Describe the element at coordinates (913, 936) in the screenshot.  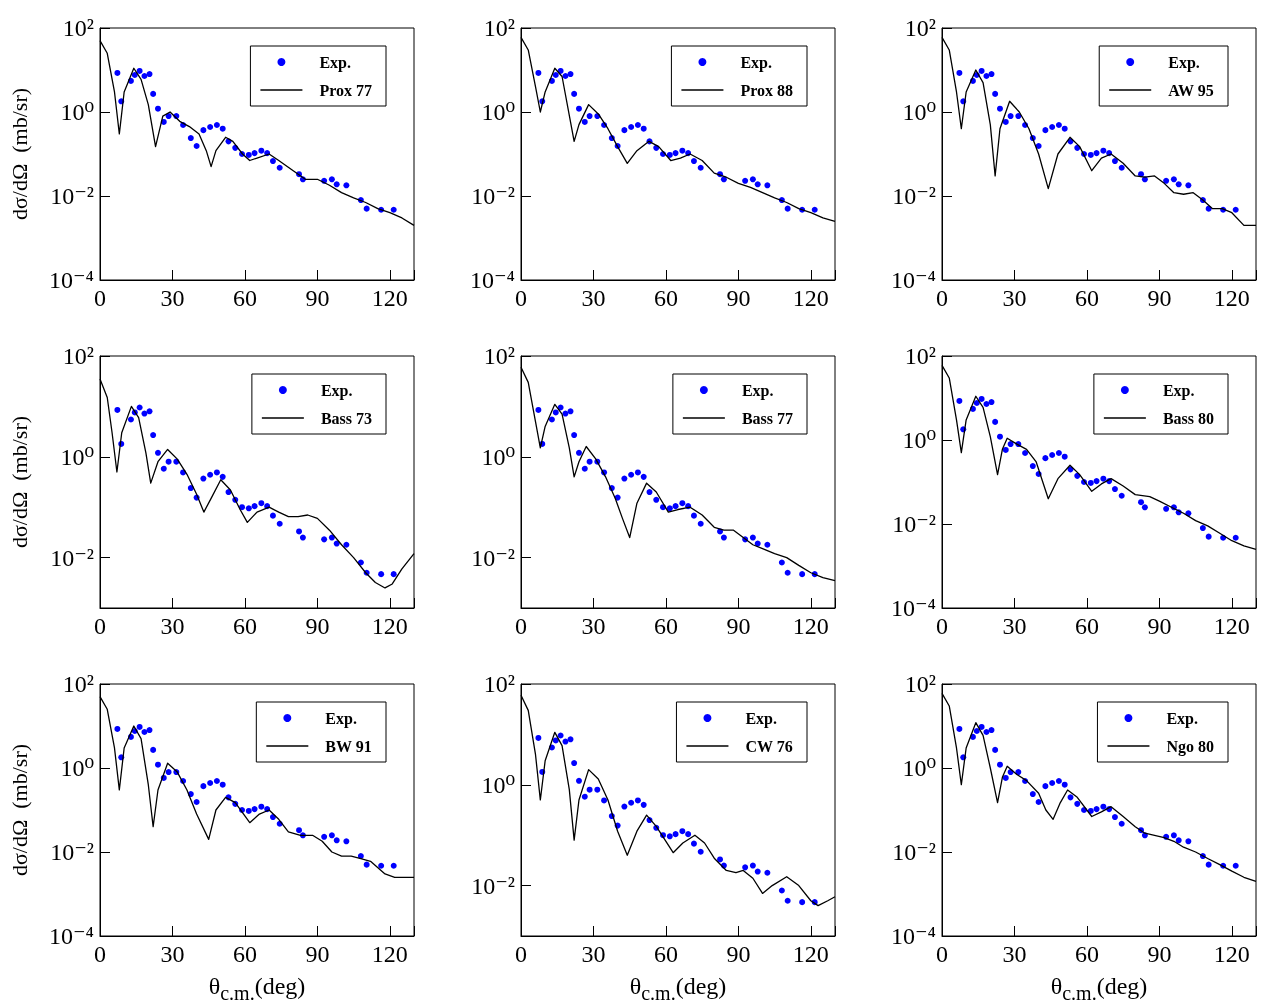
I see `y-tick-label: 10⁻⁴` at that location.